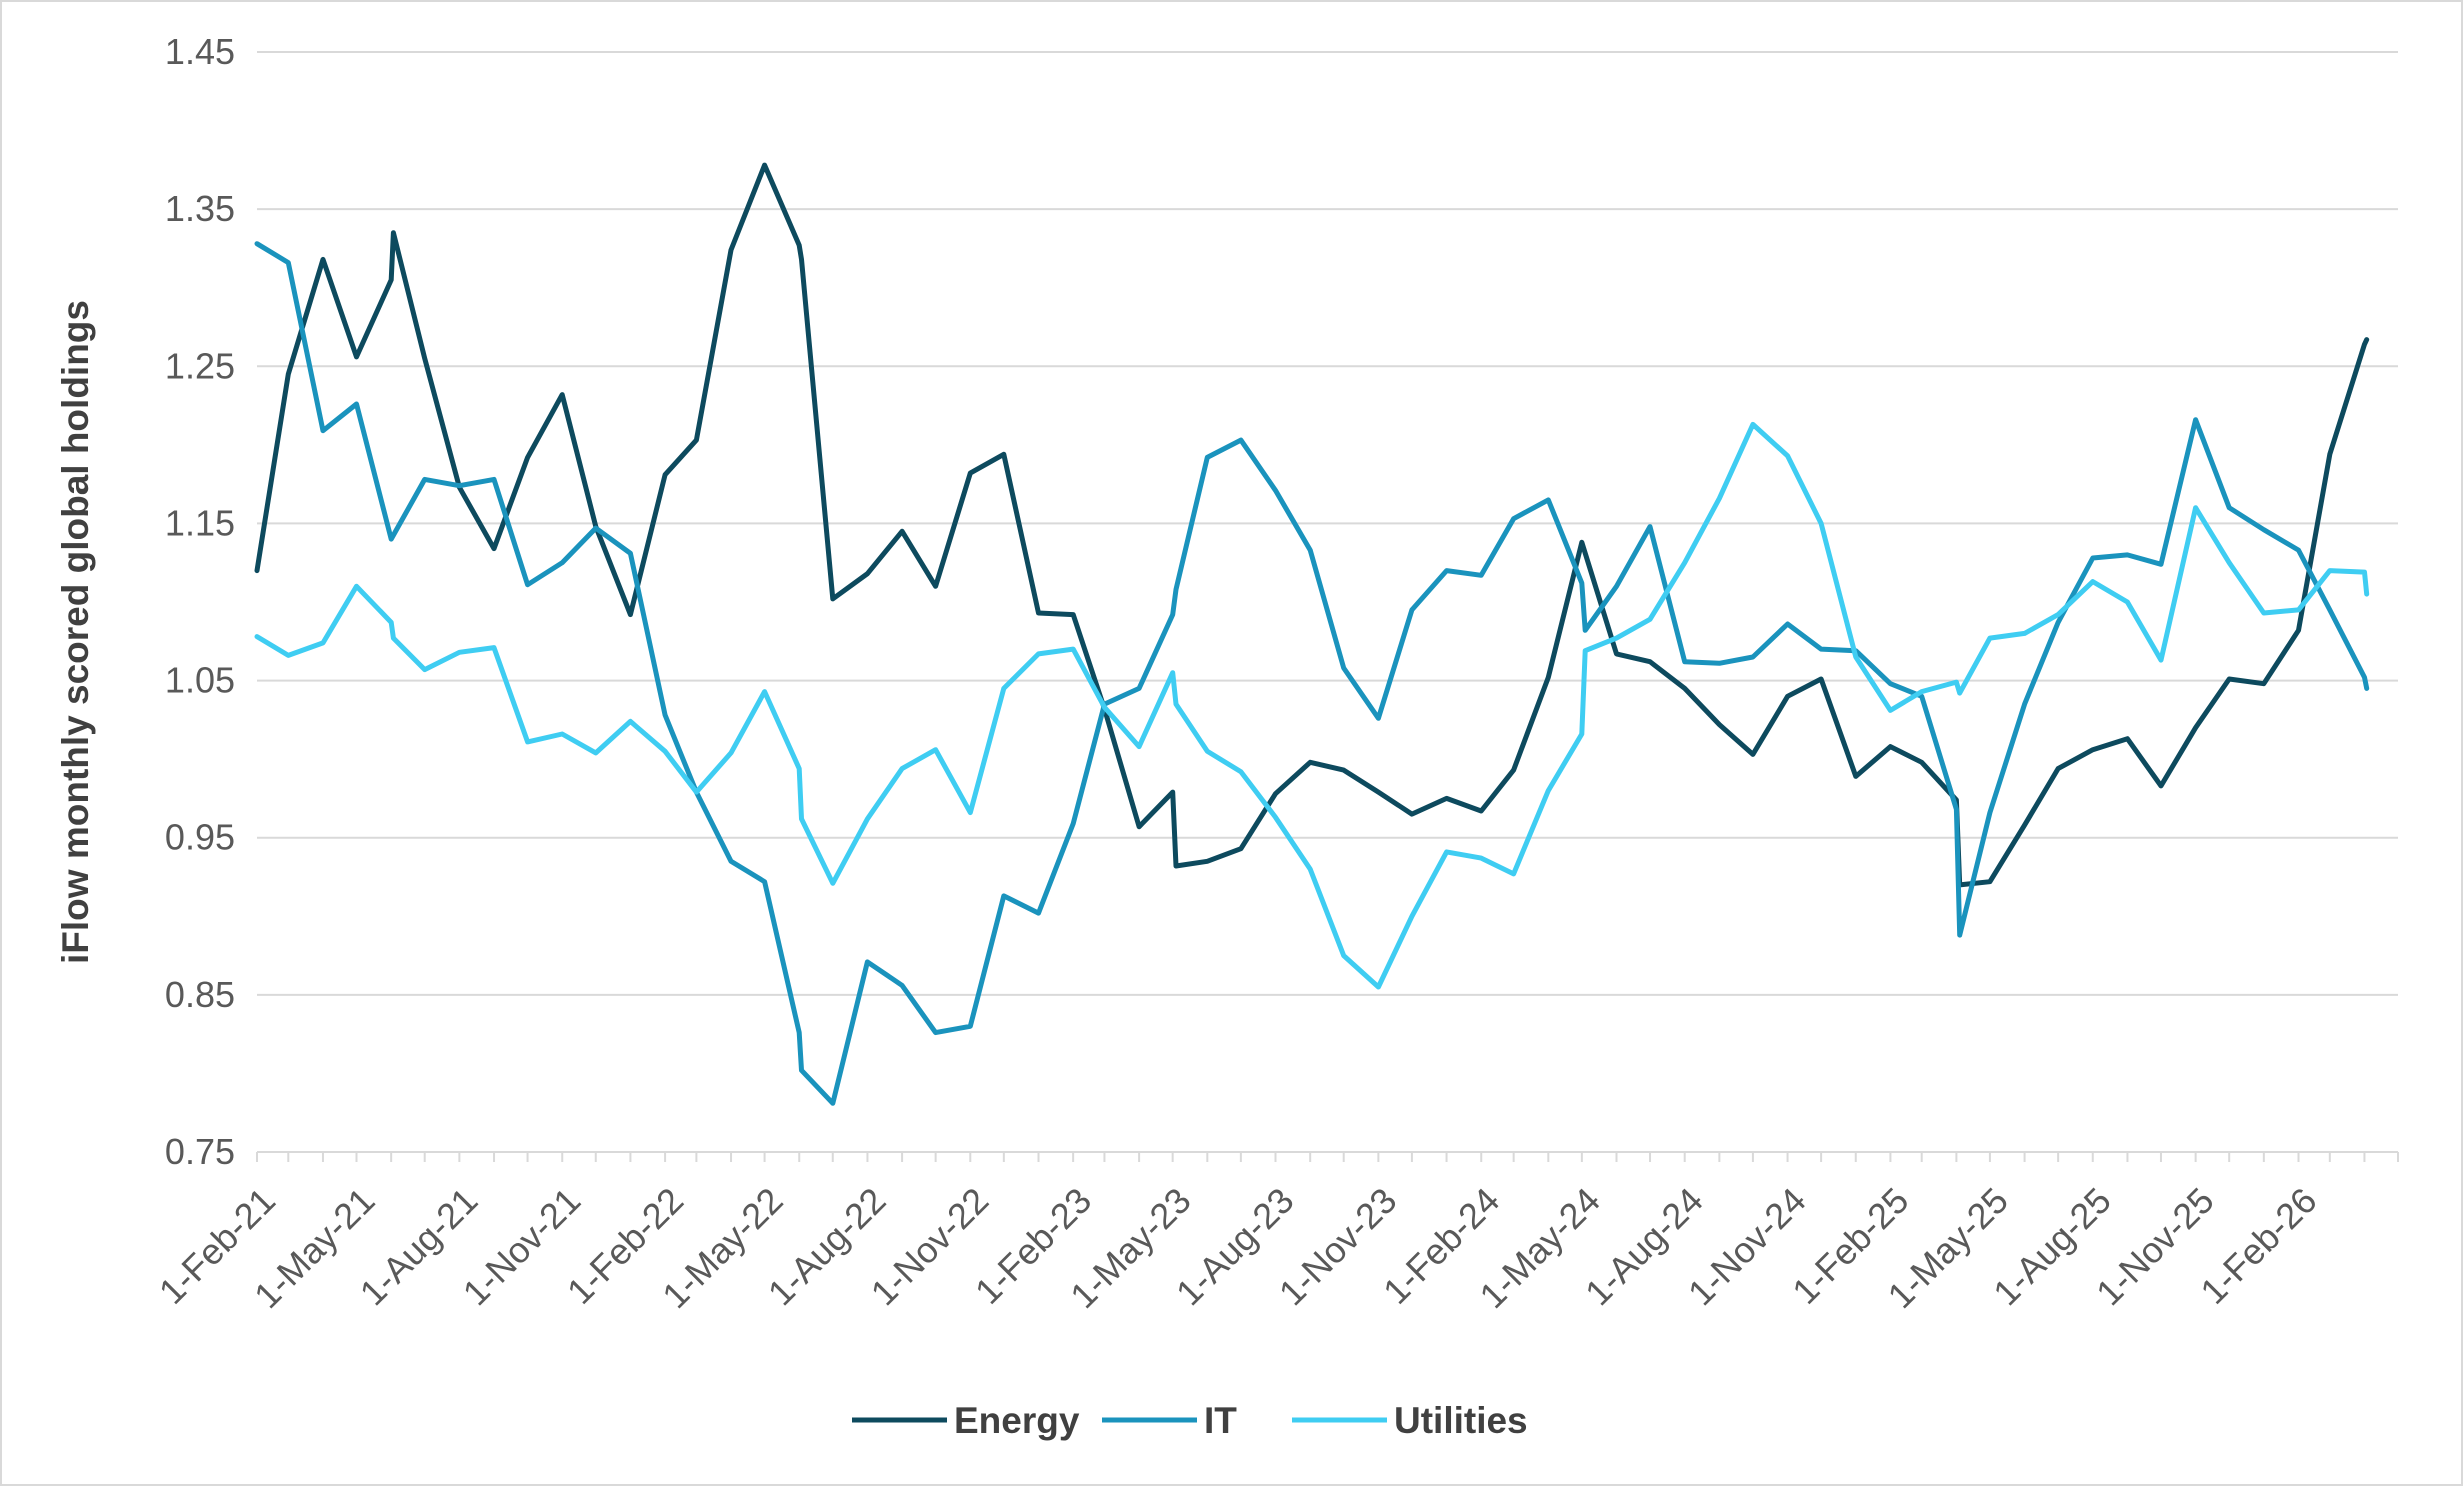  What do you see at coordinates (1017, 1420) in the screenshot?
I see `legend-label: Energy` at bounding box center [1017, 1420].